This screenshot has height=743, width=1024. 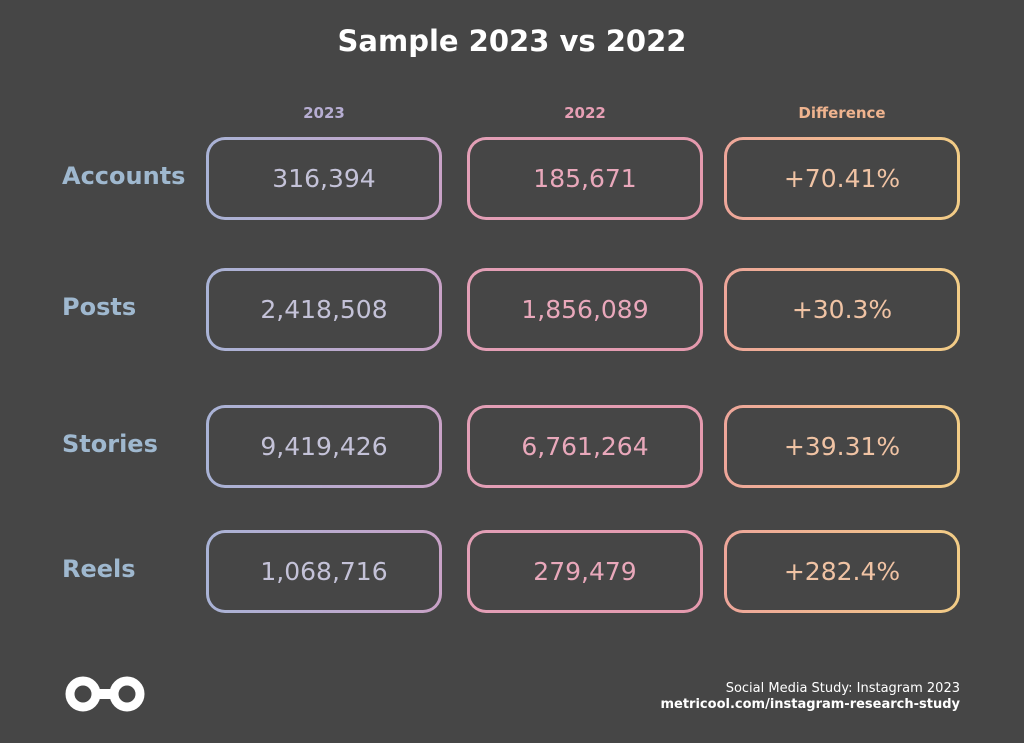 I want to click on footer-study: Social Media Study: Instagram 2023, so click(x=842, y=688).